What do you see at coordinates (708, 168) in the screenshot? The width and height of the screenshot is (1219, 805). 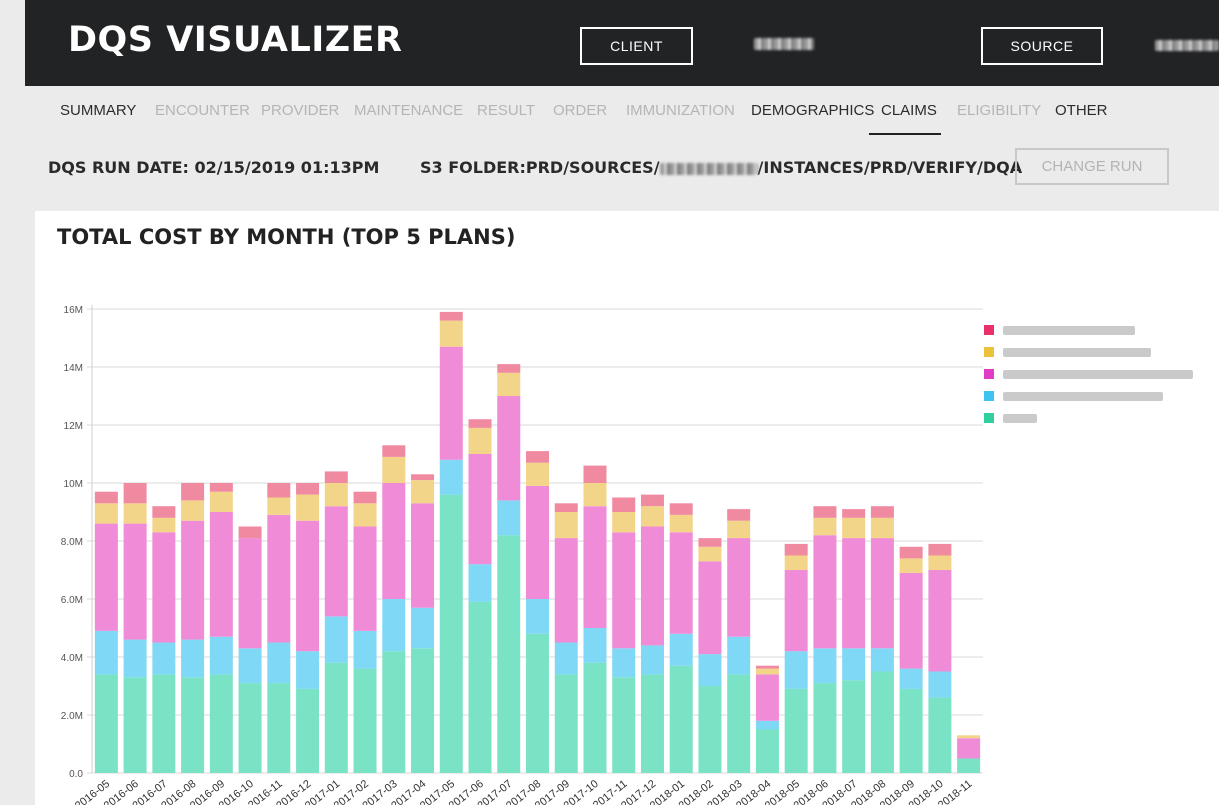 I see `s3-folder-redacted` at bounding box center [708, 168].